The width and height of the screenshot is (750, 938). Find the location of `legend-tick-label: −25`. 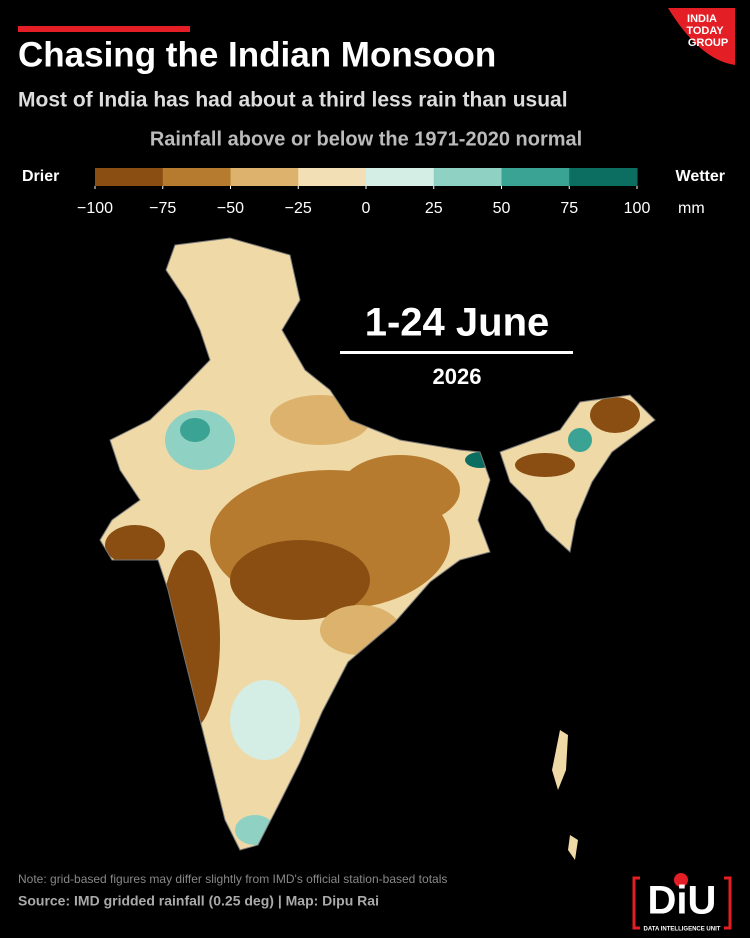

legend-tick-label: −25 is located at coordinates (298, 208).